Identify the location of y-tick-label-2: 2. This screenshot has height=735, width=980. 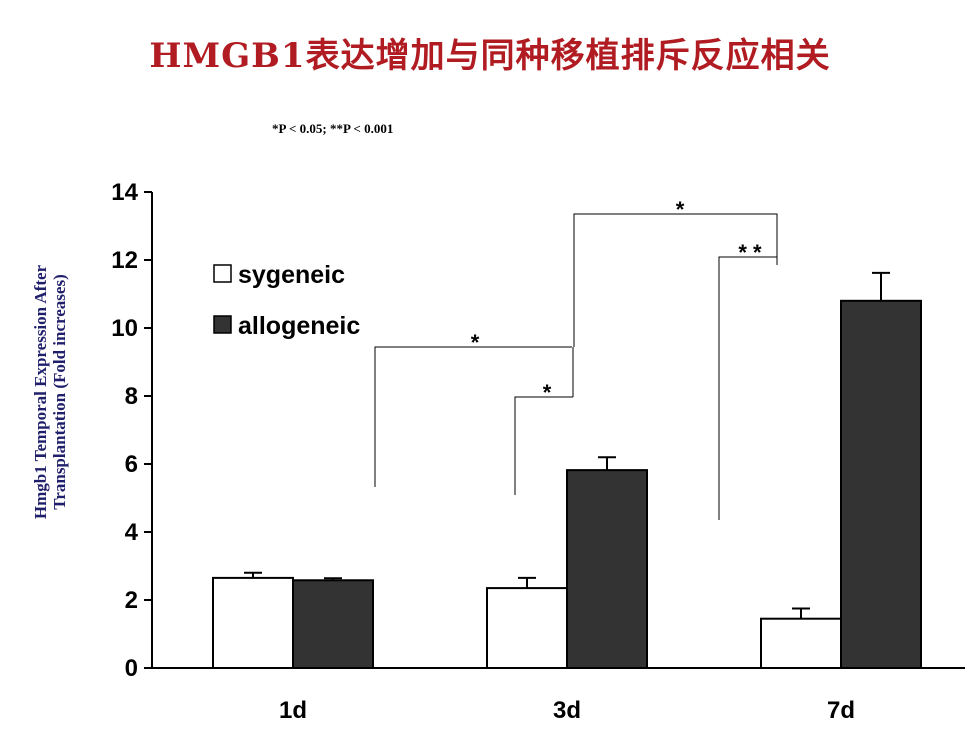
(131, 600).